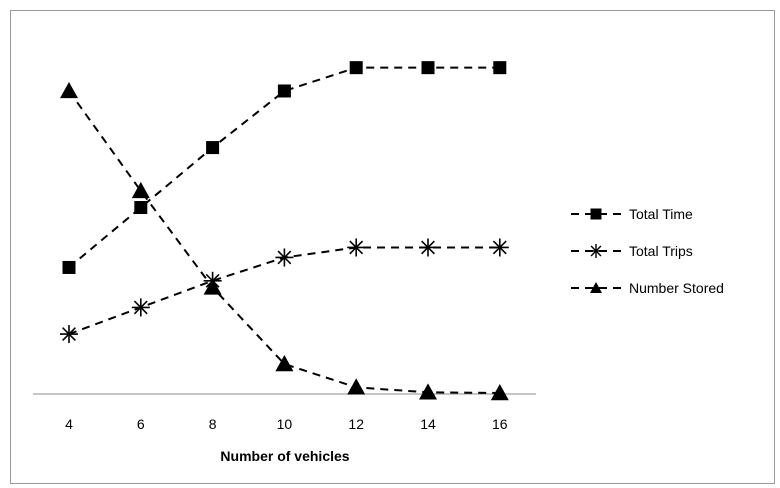  What do you see at coordinates (141, 424) in the screenshot?
I see `x-tick-label: 6` at bounding box center [141, 424].